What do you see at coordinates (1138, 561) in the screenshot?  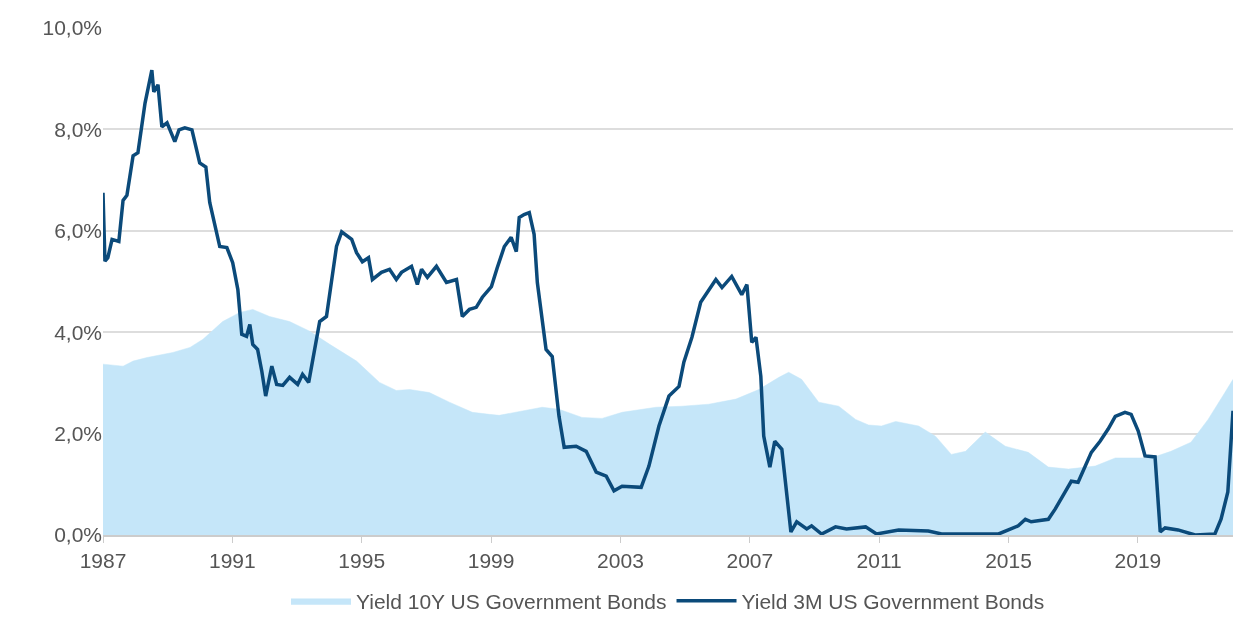 I see `x-tick-label: 2019` at bounding box center [1138, 561].